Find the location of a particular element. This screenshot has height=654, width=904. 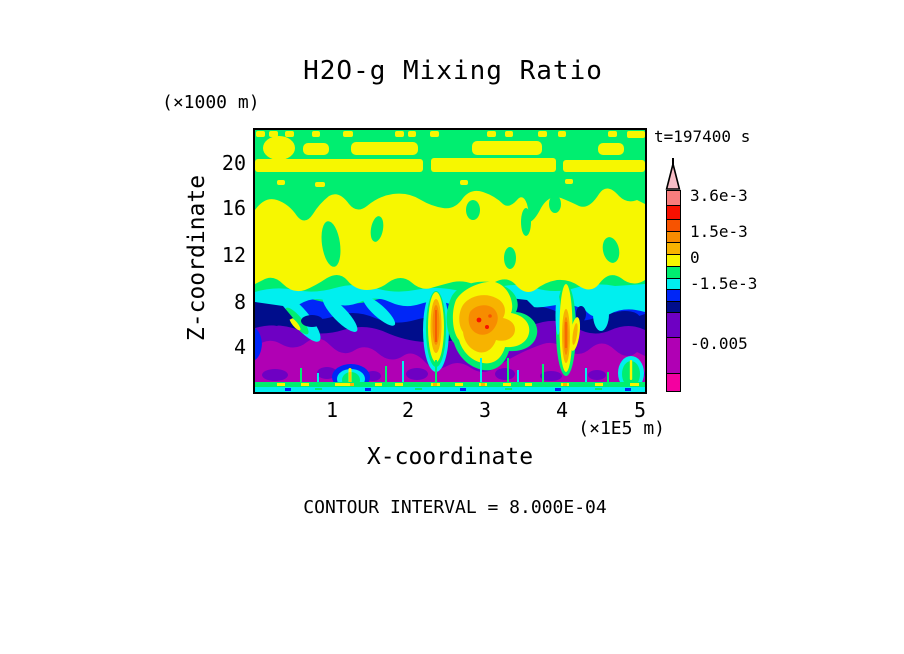

x-axis-title: X-coordinate is located at coordinates (450, 457).